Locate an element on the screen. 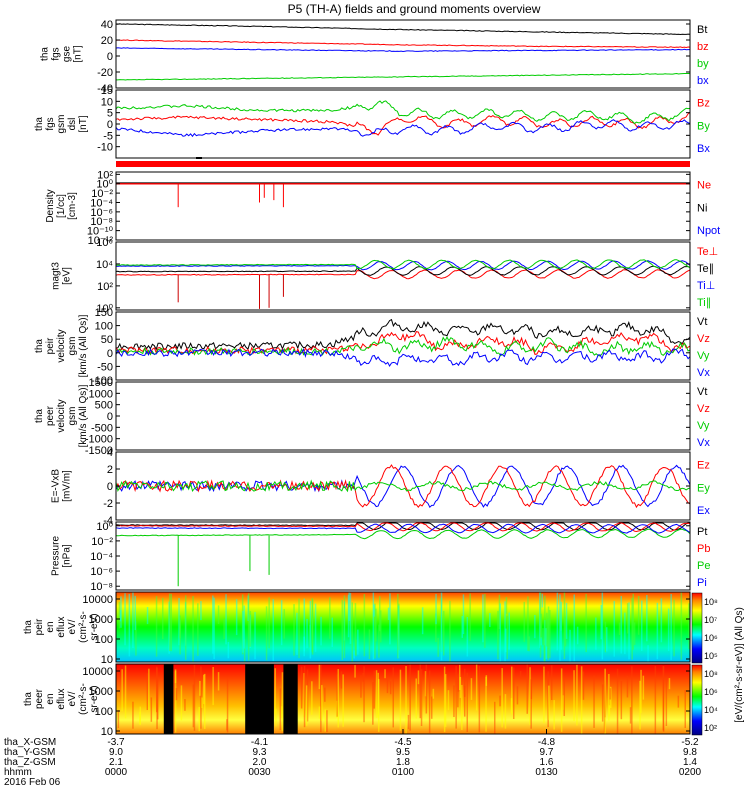 The width and height of the screenshot is (750, 800). colorbar-bottom is located at coordinates (697, 700).